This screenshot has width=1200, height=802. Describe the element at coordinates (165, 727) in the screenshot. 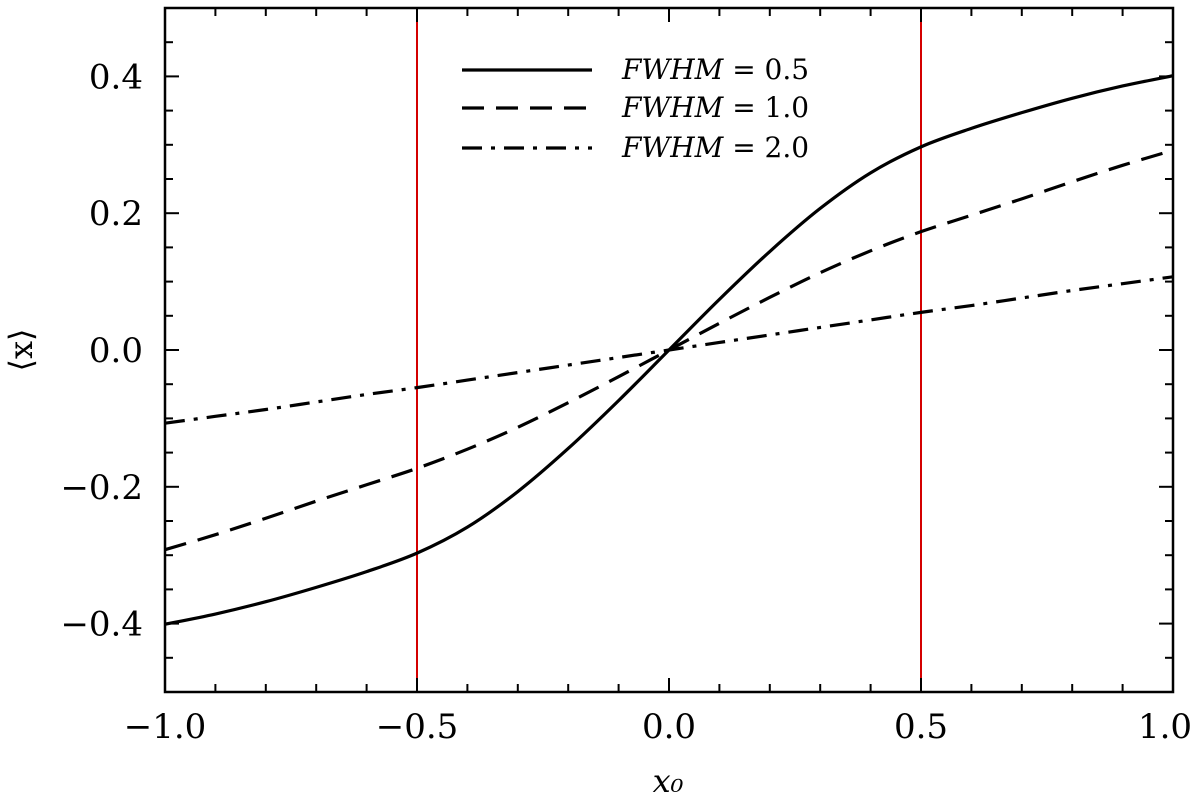

I see `x-tick-label: −1.0` at that location.